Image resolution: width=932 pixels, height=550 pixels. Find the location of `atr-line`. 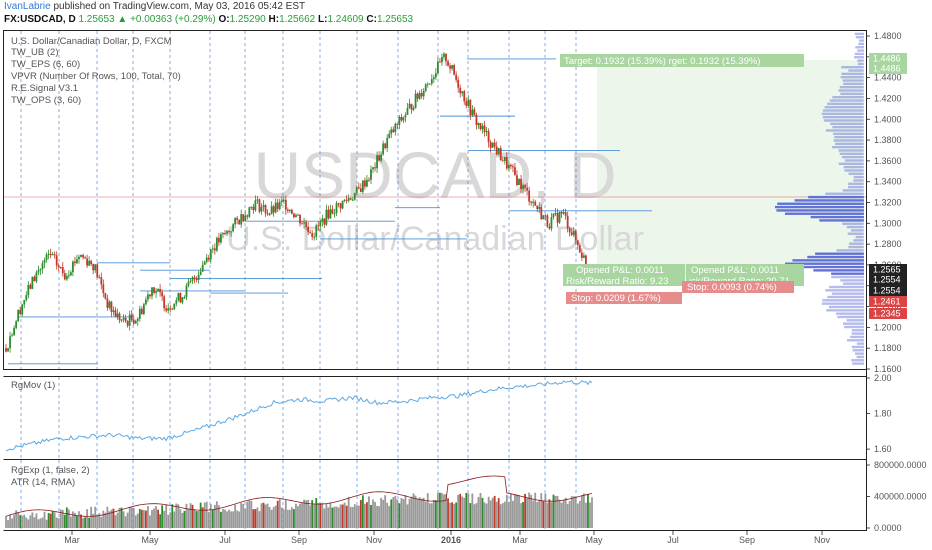

atr-line is located at coordinates (299, 496).